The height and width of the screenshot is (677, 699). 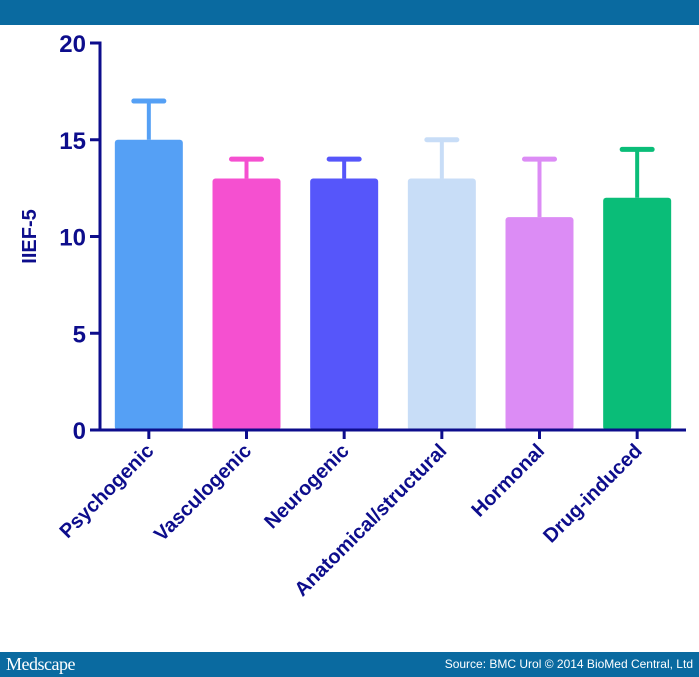 What do you see at coordinates (72, 44) in the screenshot?
I see `y-tick-label: 20` at bounding box center [72, 44].